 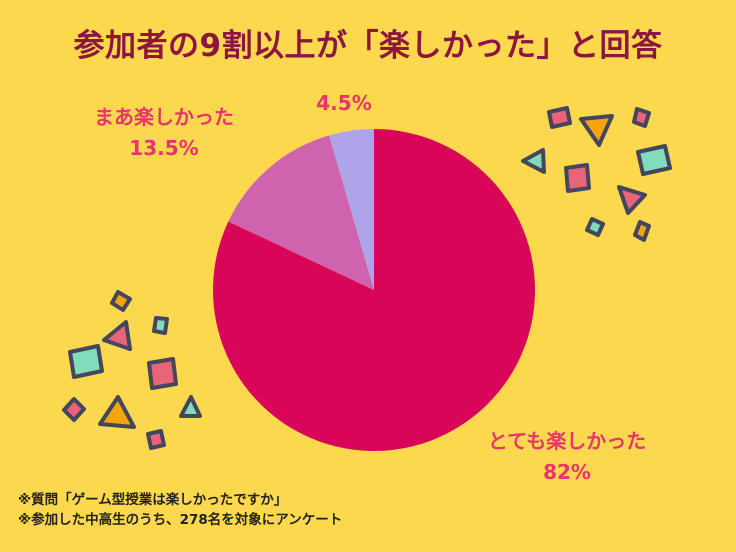 I want to click on slice-label-maa-tanoshikatta: まあ楽しかった 13.5%, so click(x=164, y=133).